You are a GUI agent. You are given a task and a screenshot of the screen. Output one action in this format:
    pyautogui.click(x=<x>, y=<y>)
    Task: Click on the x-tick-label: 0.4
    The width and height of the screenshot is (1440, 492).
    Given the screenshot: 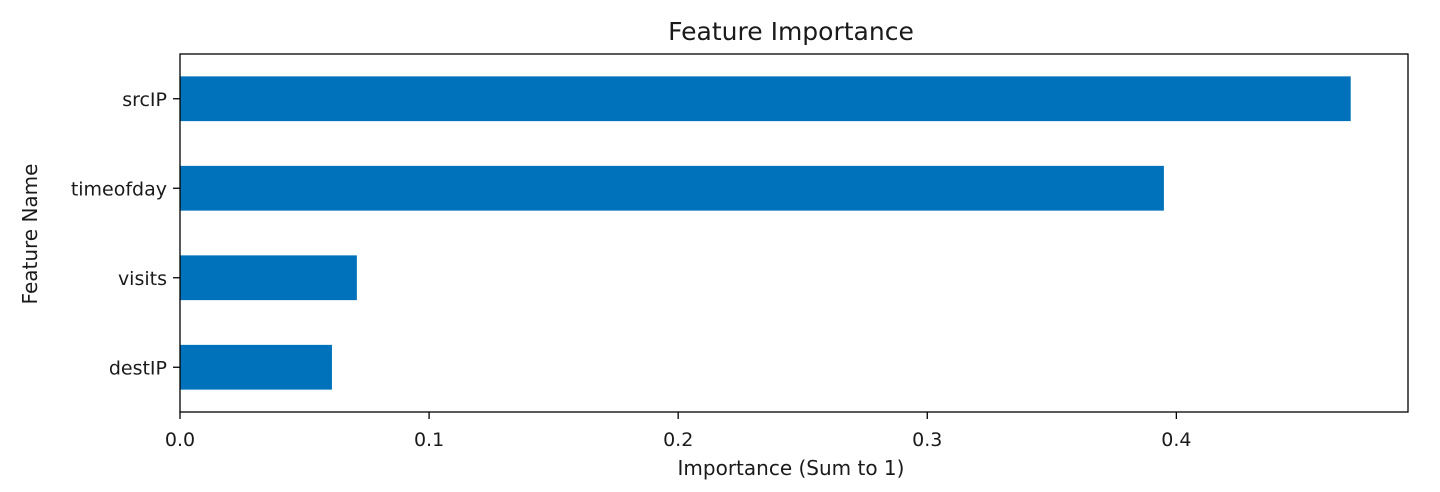 What is the action you would take?
    pyautogui.click(x=1176, y=440)
    